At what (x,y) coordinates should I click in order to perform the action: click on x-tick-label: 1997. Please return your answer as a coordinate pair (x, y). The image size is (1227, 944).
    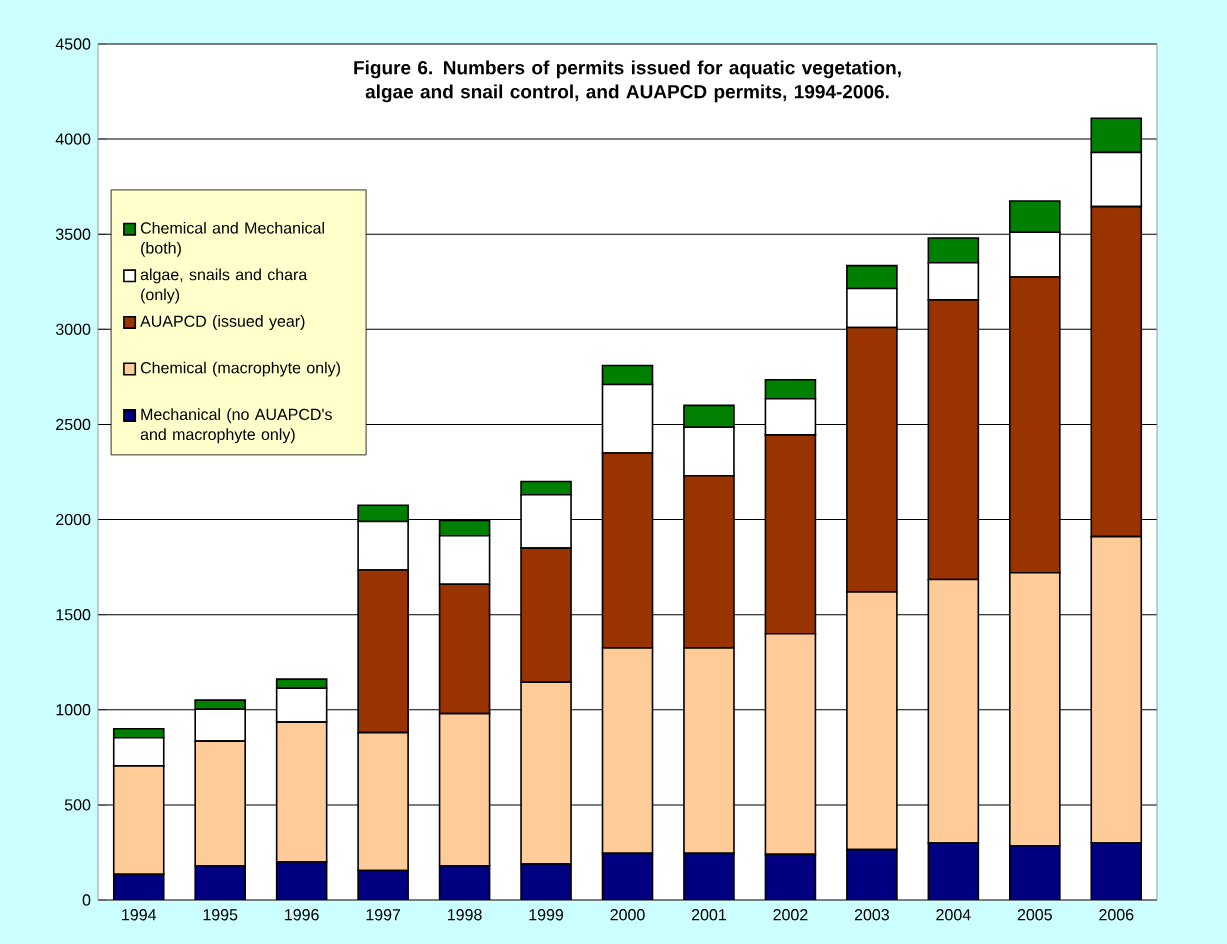
    Looking at the image, I should click on (383, 915).